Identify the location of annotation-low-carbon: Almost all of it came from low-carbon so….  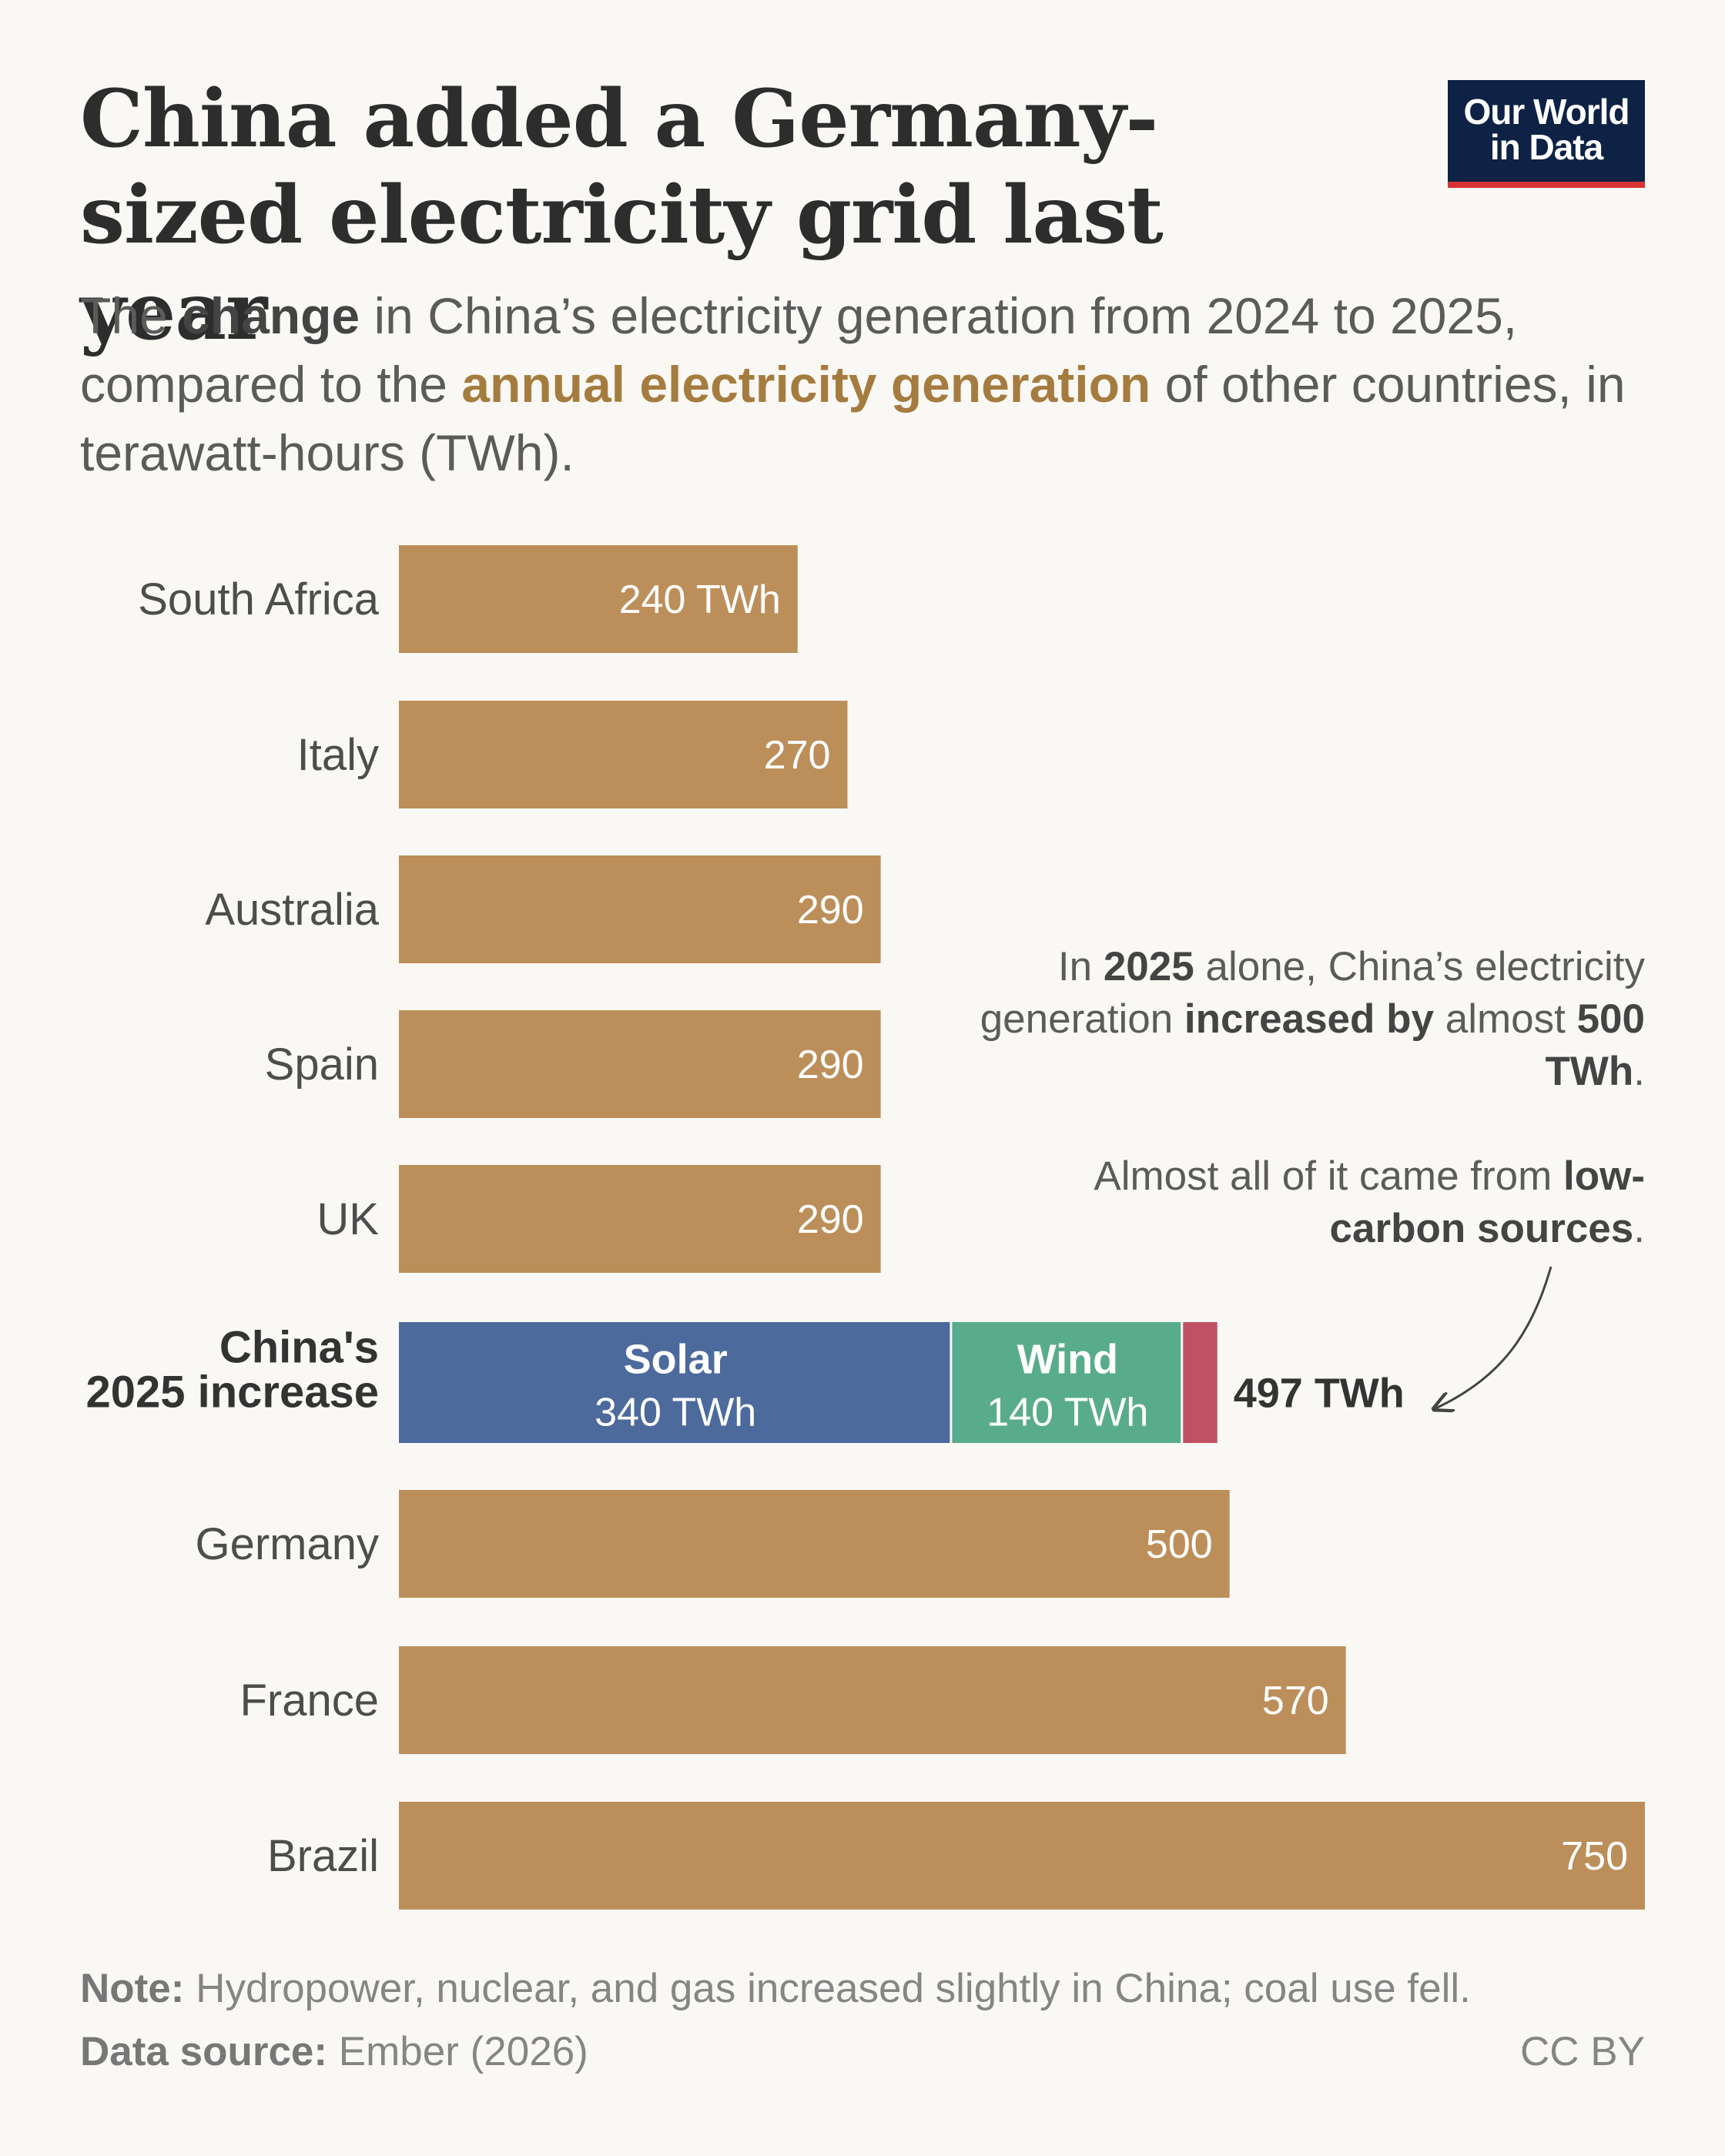
(1352, 1202).